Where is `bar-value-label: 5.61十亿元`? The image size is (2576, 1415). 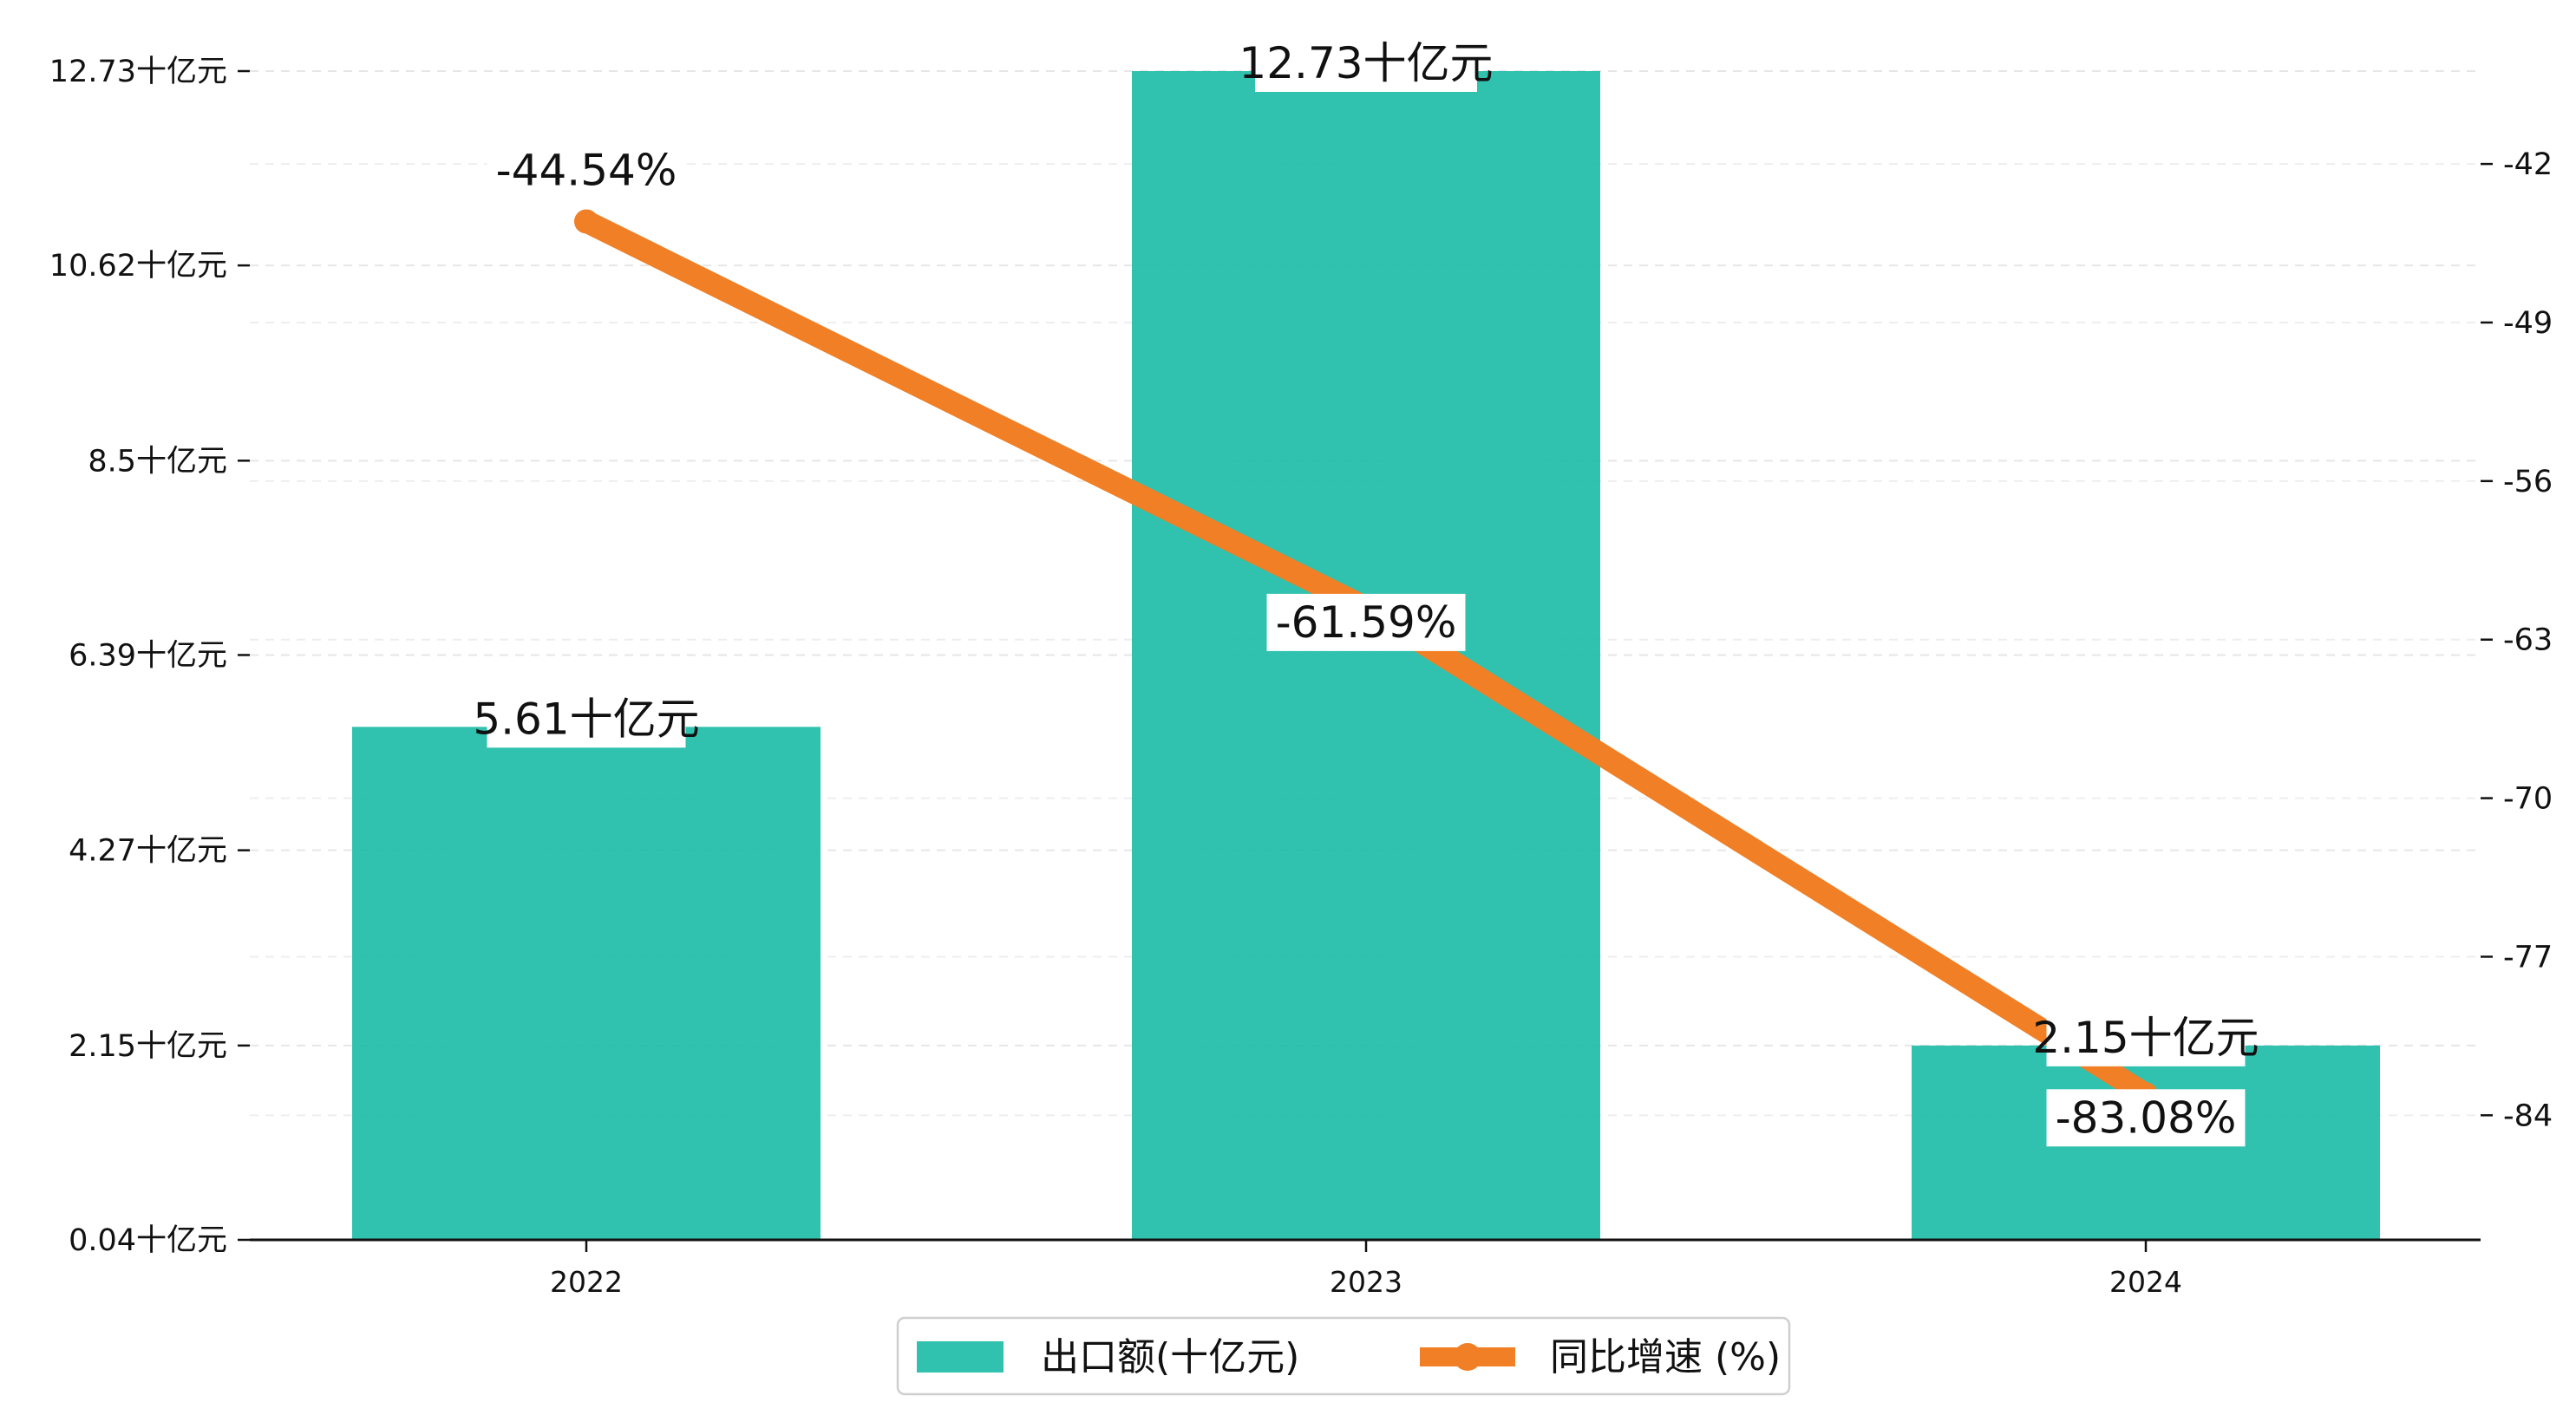 bar-value-label: 5.61十亿元 is located at coordinates (586, 719).